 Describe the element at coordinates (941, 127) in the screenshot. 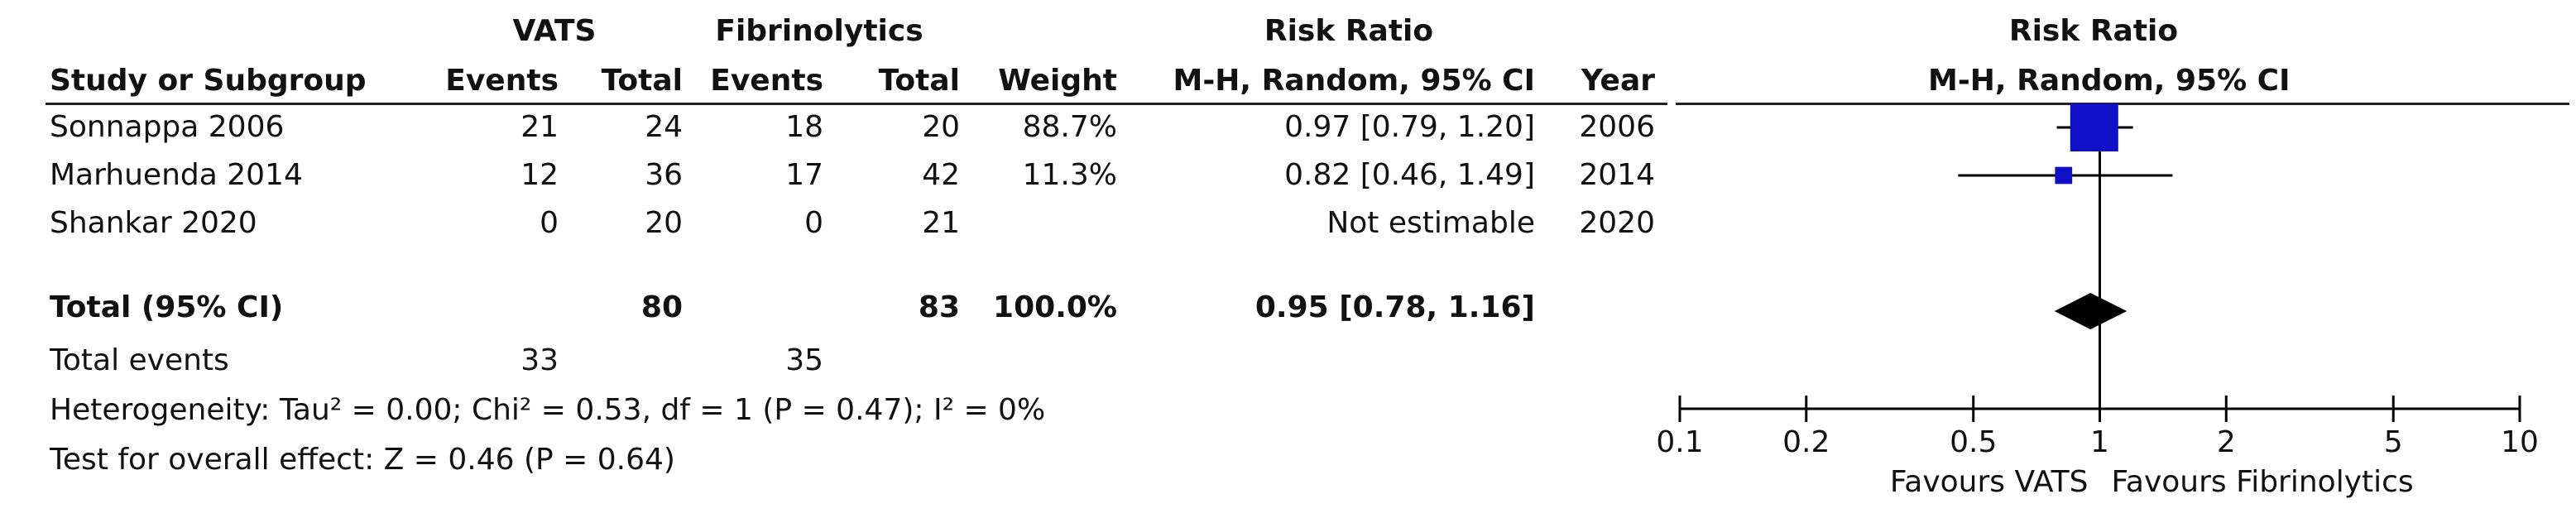

I see `total2-value: 20` at that location.